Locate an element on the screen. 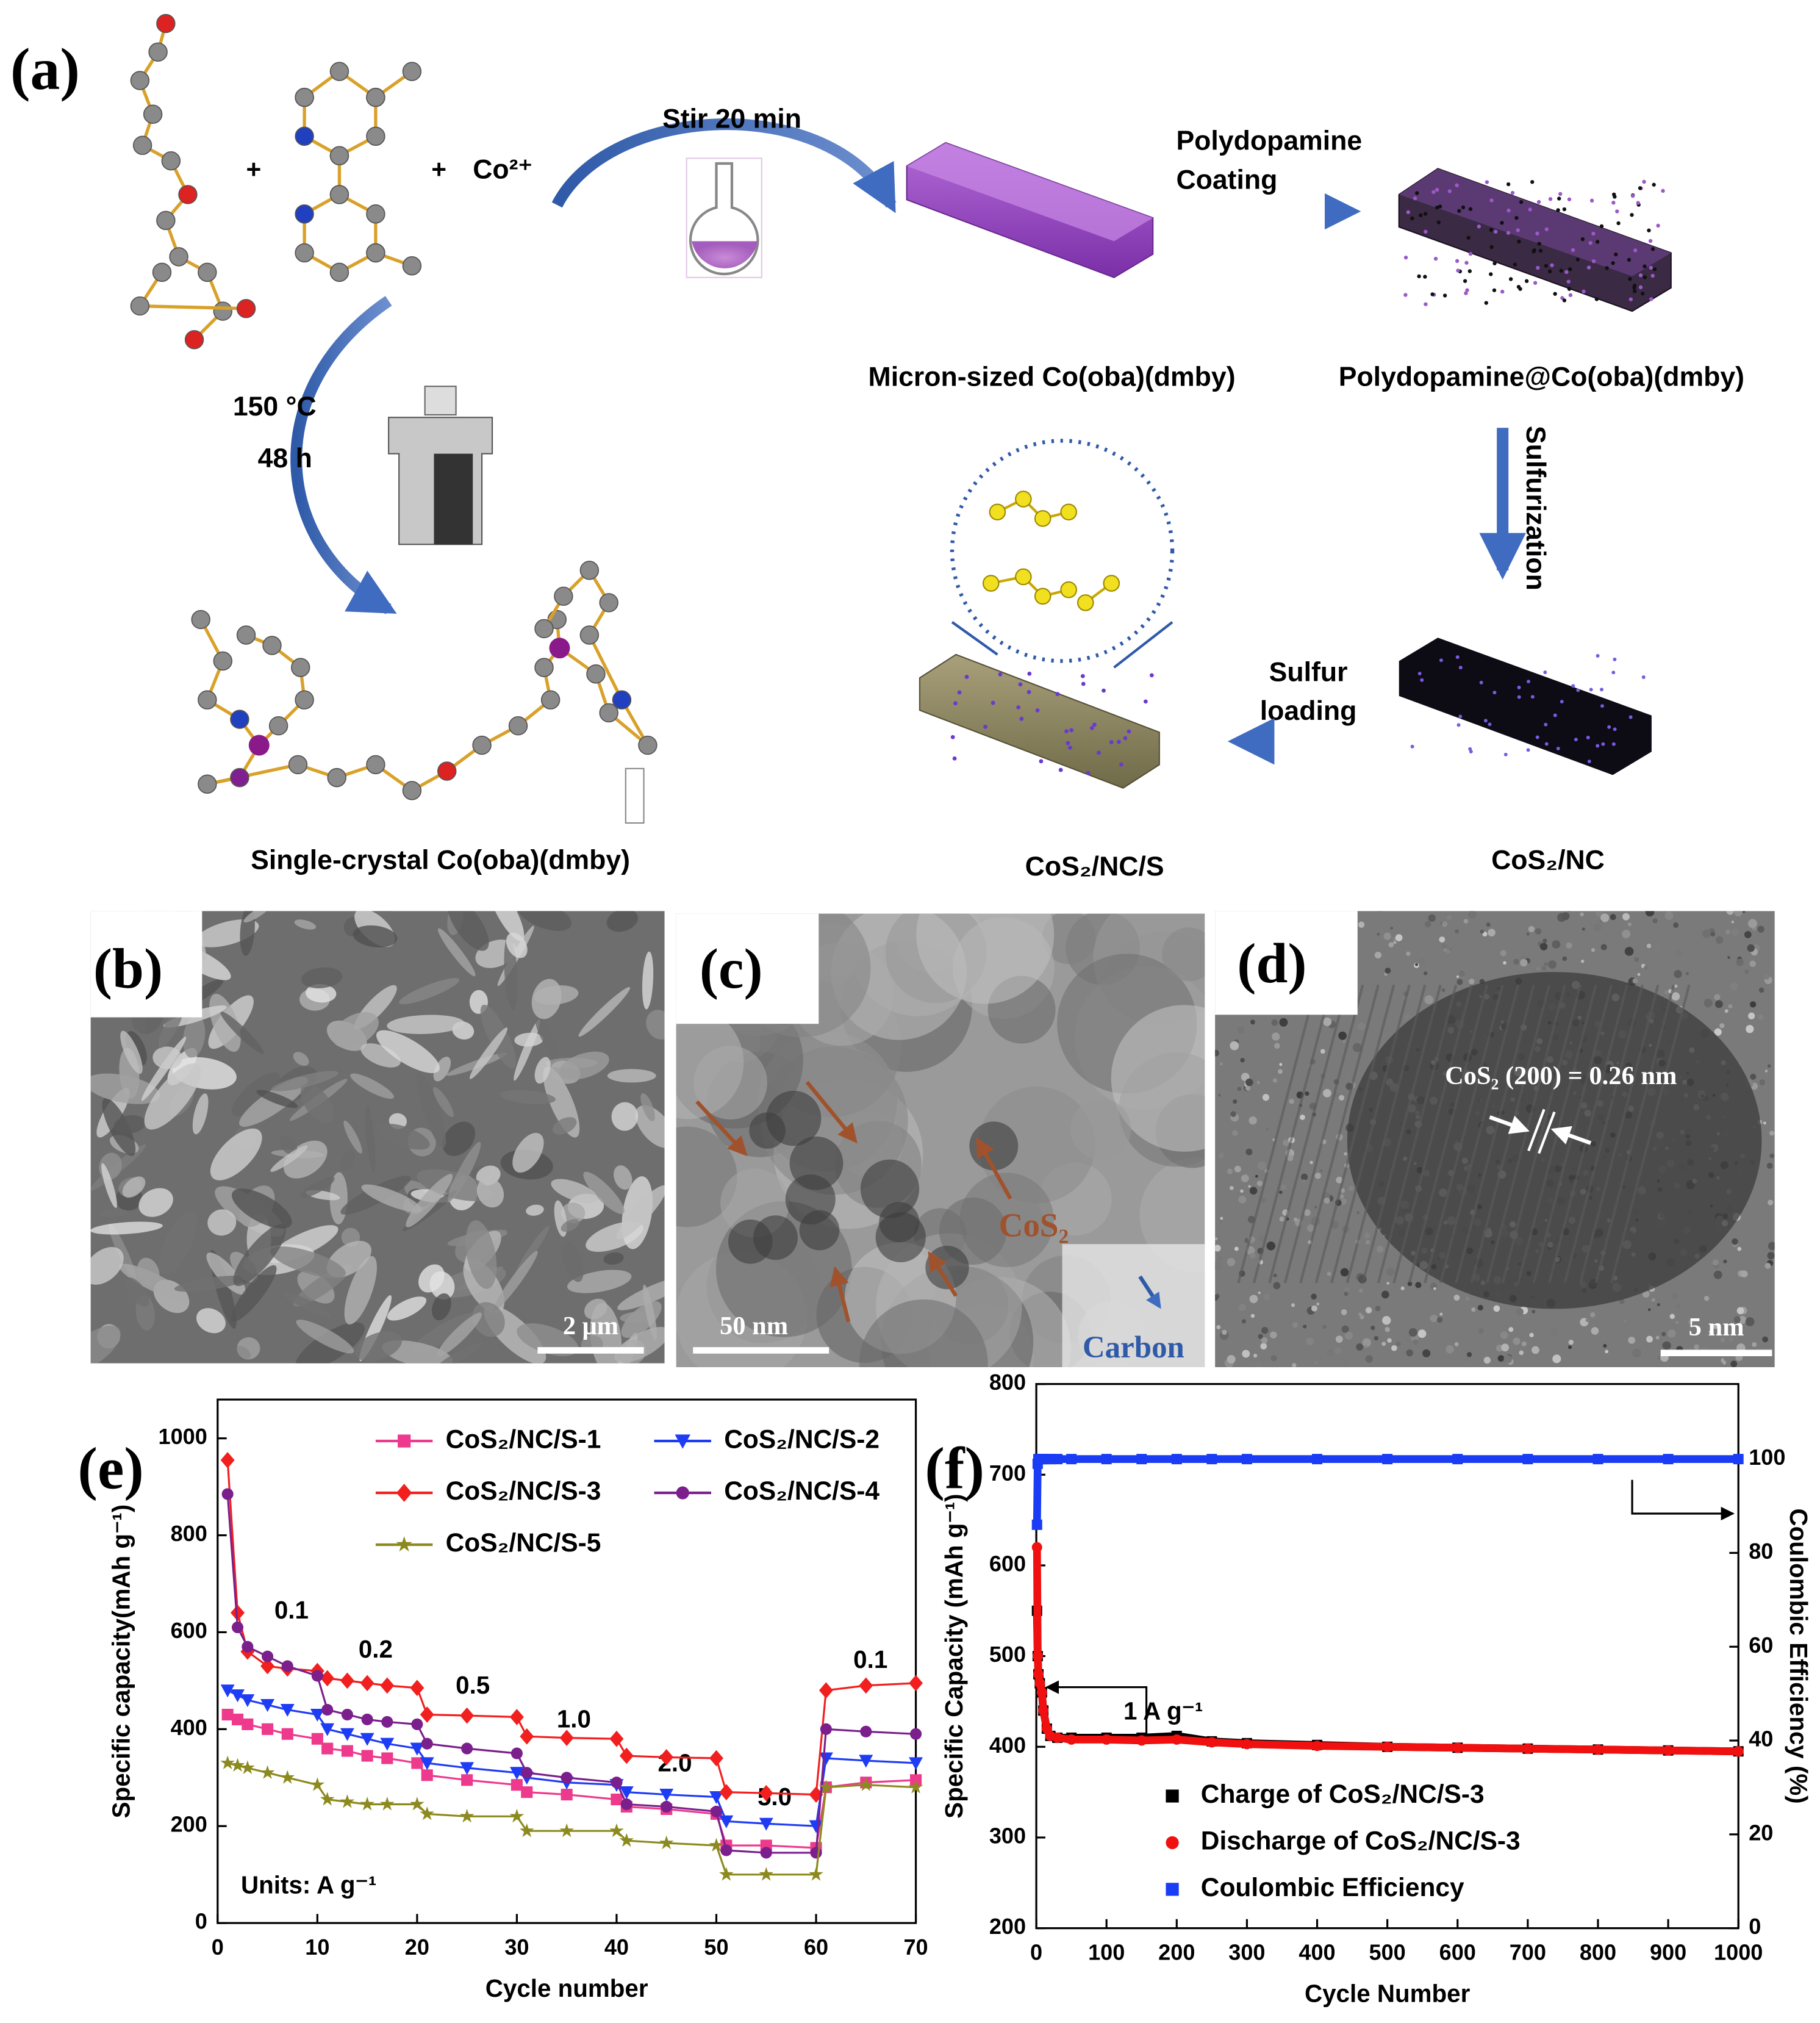  autoclave is located at coordinates (440, 401).